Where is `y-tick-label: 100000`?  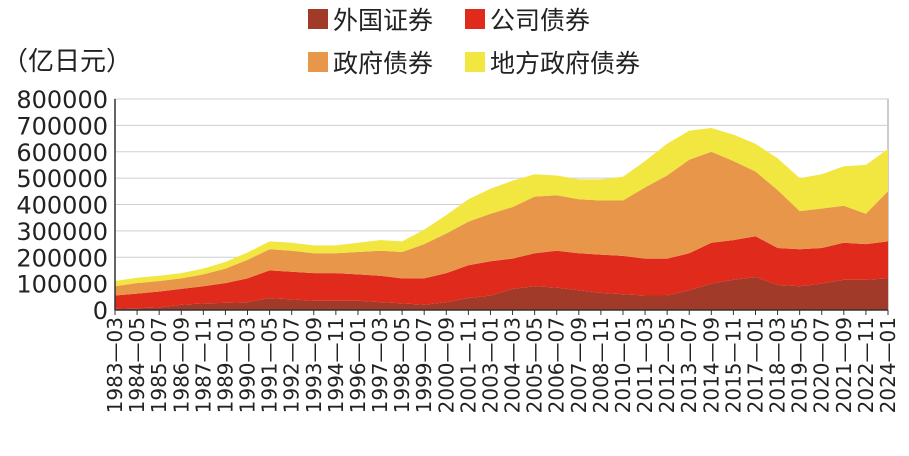
y-tick-label: 100000 is located at coordinates (62, 285).